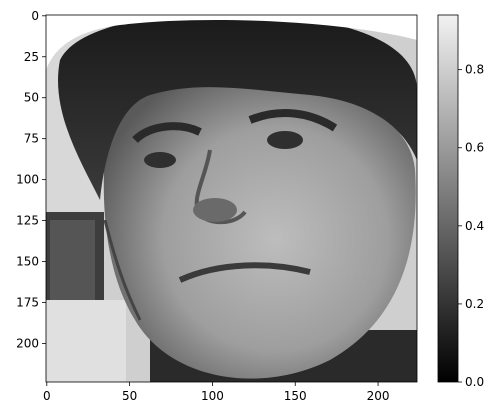 The image size is (500, 417). What do you see at coordinates (378, 396) in the screenshot?
I see `x-tick-label: 200` at bounding box center [378, 396].